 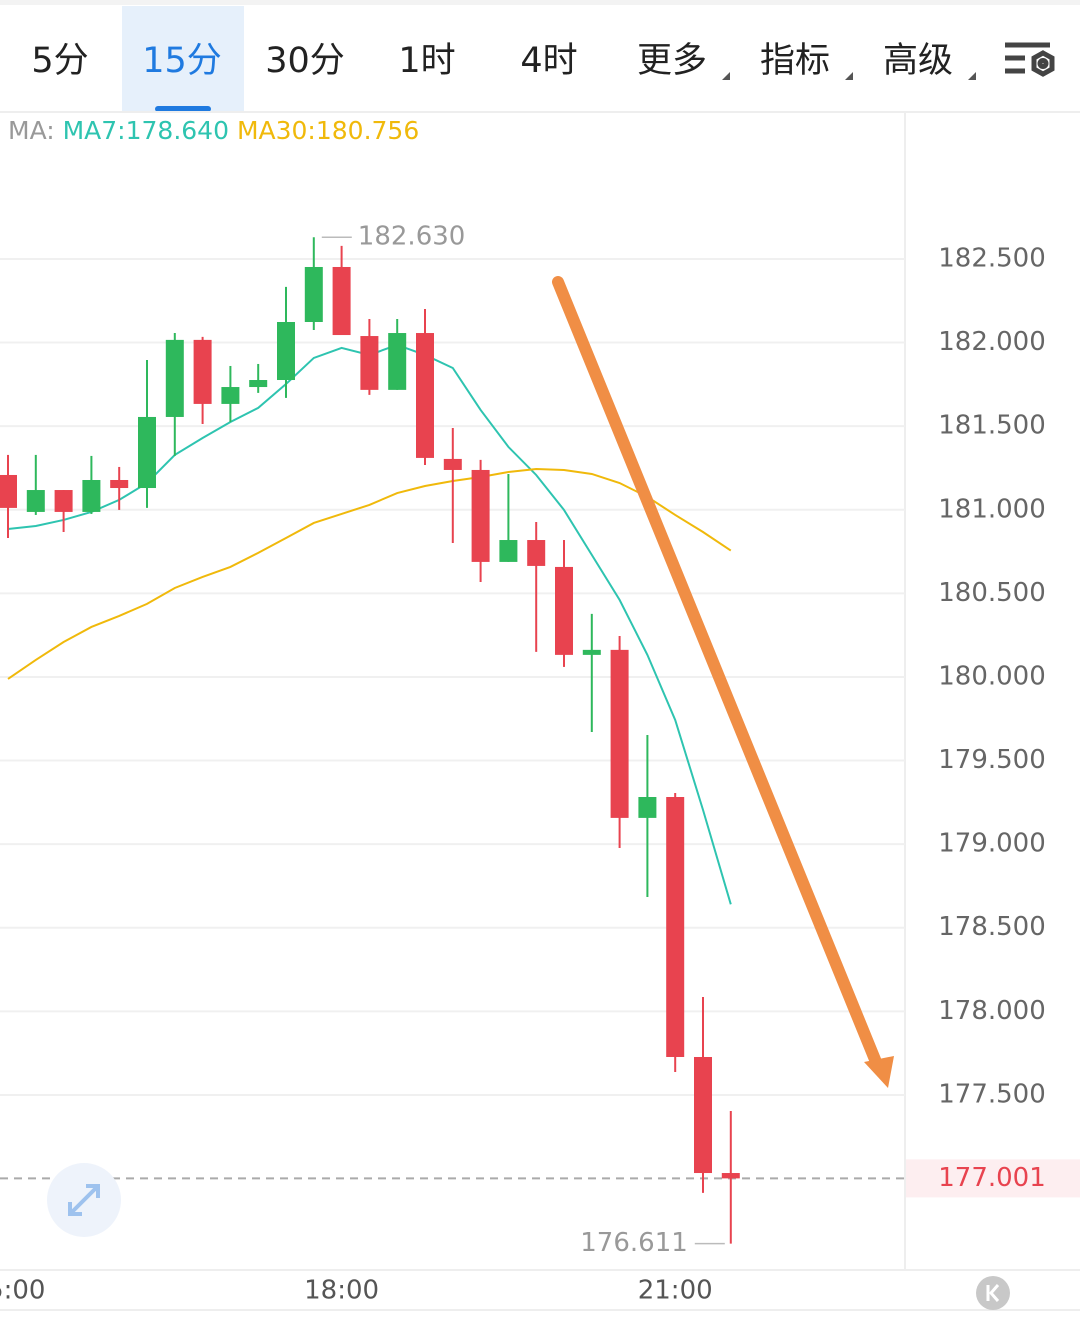 What do you see at coordinates (341, 1291) in the screenshot?
I see `x-tick-label: 18:00` at bounding box center [341, 1291].